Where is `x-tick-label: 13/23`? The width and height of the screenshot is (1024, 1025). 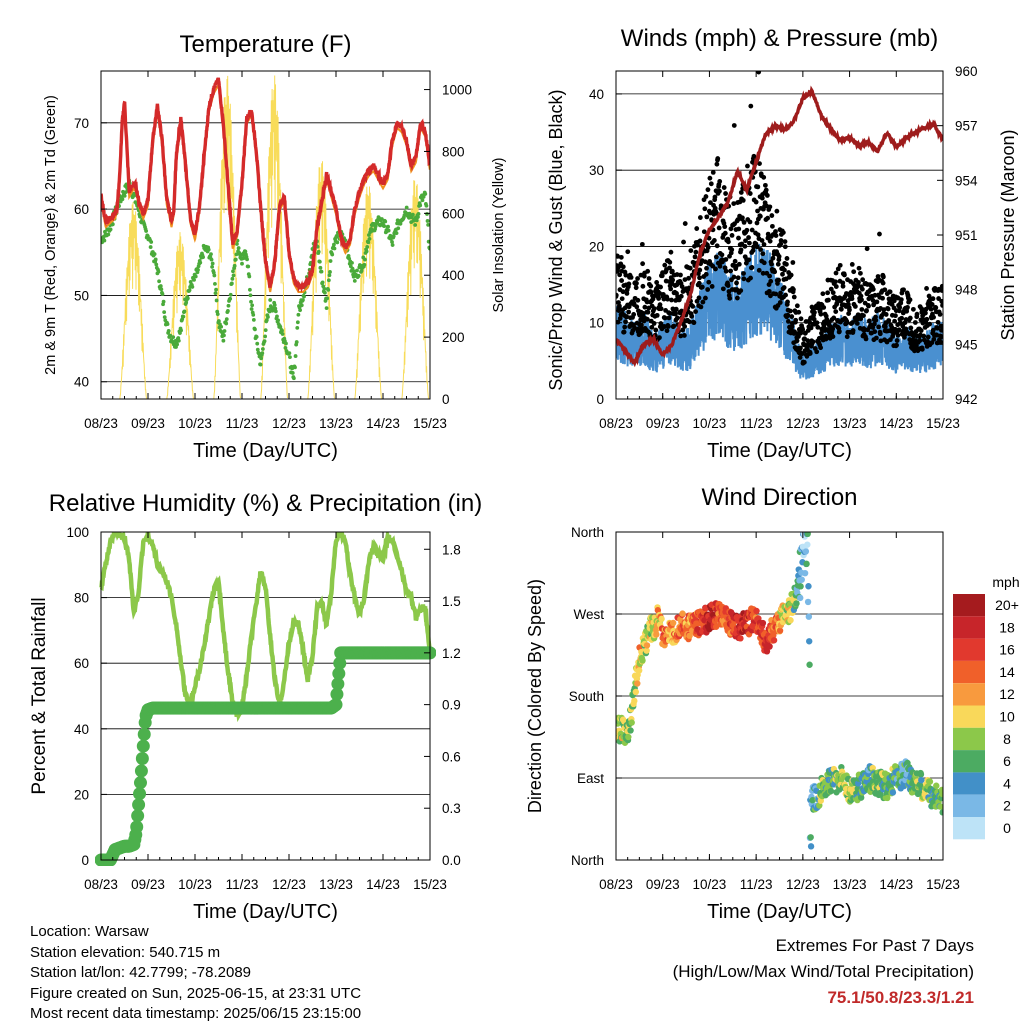
x-tick-label: 13/23 is located at coordinates (850, 423).